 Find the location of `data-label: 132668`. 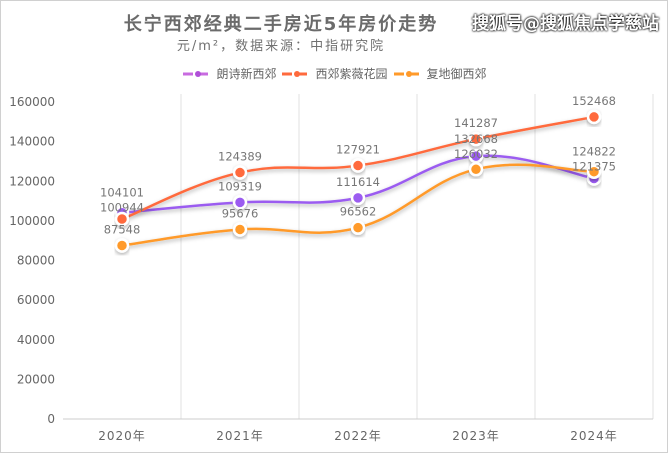

data-label: 132668 is located at coordinates (476, 139).